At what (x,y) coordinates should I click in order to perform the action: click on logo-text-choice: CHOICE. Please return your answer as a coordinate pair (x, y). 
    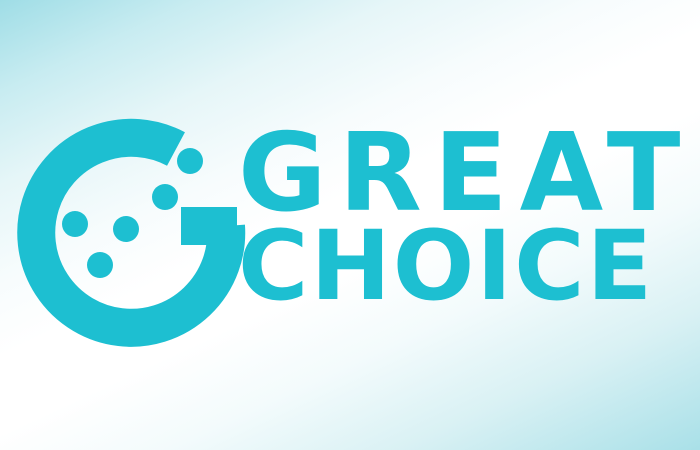
    Looking at the image, I should click on (446, 266).